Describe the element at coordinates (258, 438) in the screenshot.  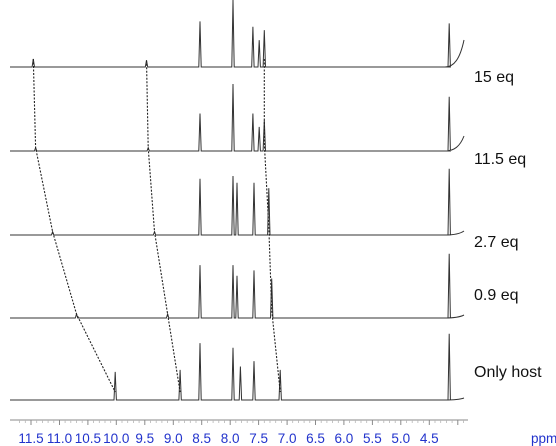
I see `tick-label: 7.5` at that location.